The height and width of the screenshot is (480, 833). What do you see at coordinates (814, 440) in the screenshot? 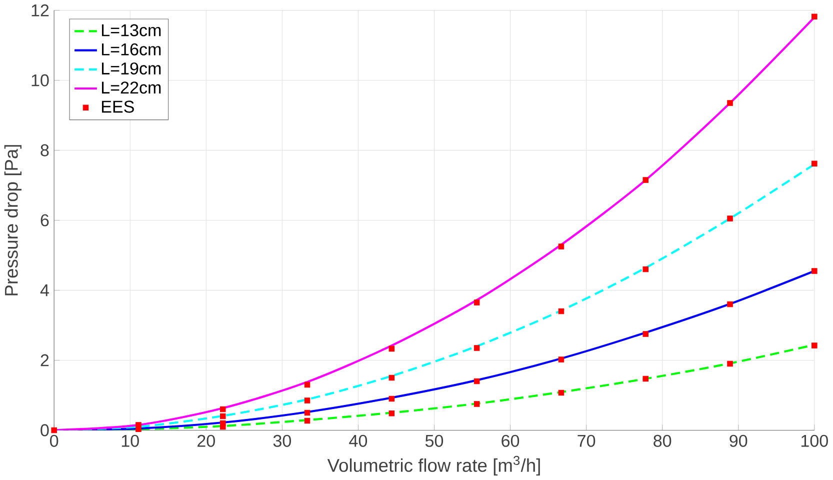
I see `x-tick-label: 100` at bounding box center [814, 440].